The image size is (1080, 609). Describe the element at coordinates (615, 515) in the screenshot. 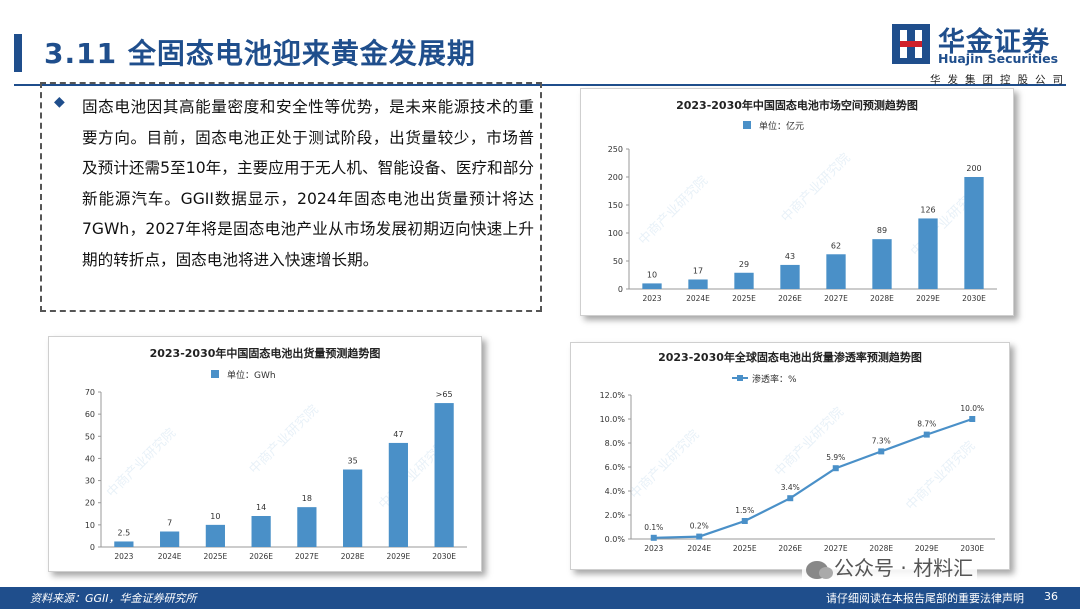

I see `y-tick-label: 2.0%` at that location.